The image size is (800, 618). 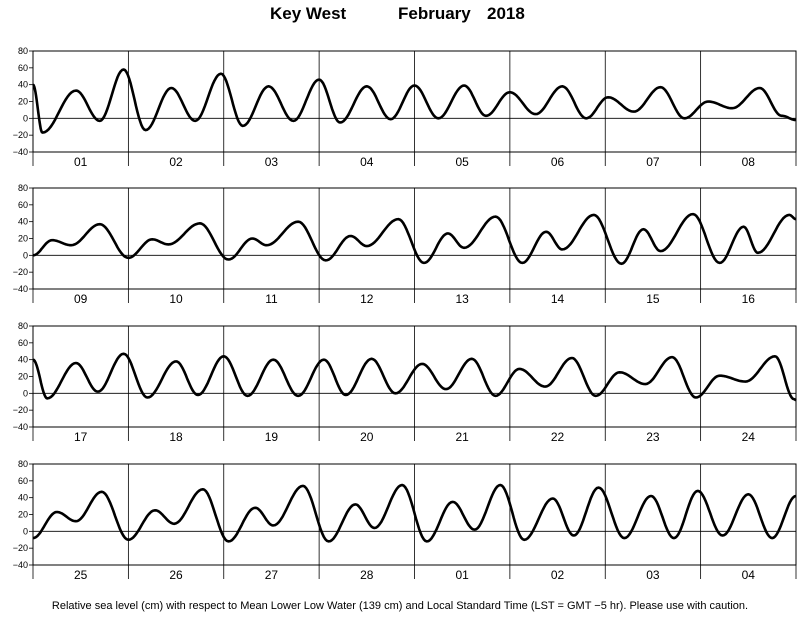 What do you see at coordinates (367, 575) in the screenshot?
I see `day-label: 28` at bounding box center [367, 575].